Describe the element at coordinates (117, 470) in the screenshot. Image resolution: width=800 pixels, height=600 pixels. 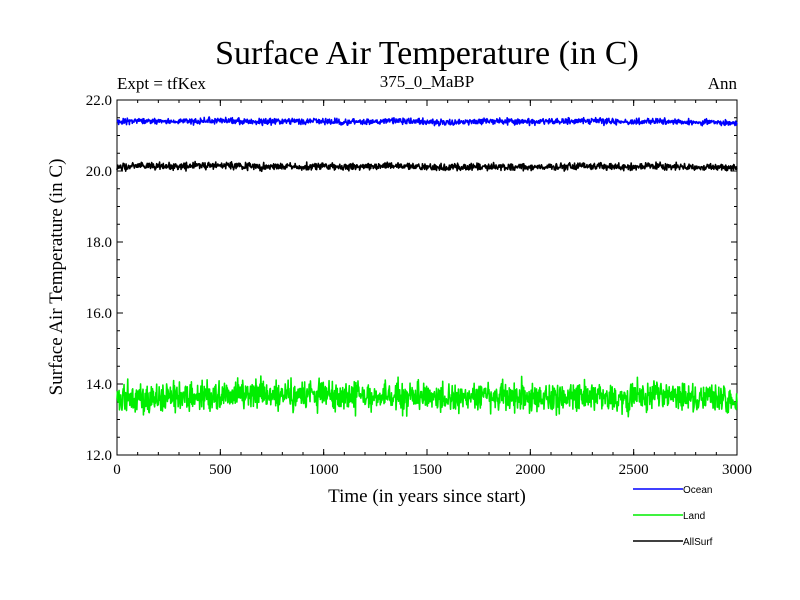
I see `x-tick-label: 0` at that location.